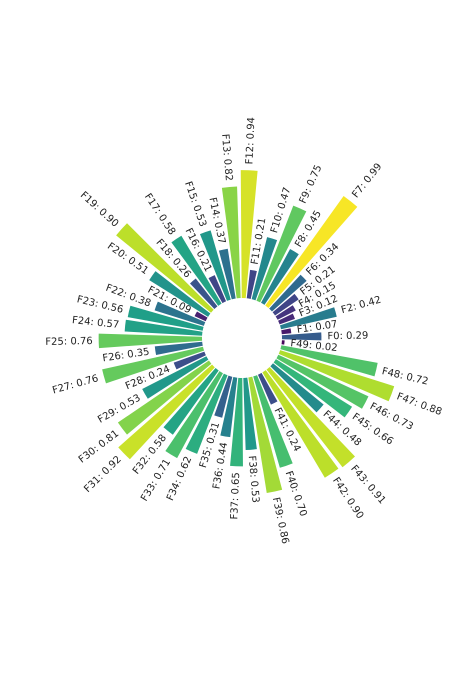  Describe the element at coordinates (75, 384) in the screenshot. I see `bar-label: F27: 0.76` at that location.